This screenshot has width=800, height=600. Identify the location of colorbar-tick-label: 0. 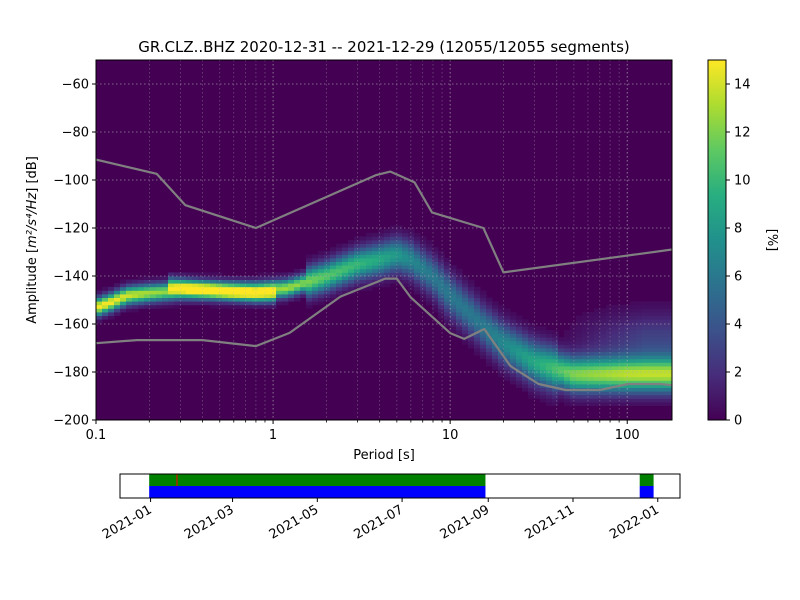
(738, 421).